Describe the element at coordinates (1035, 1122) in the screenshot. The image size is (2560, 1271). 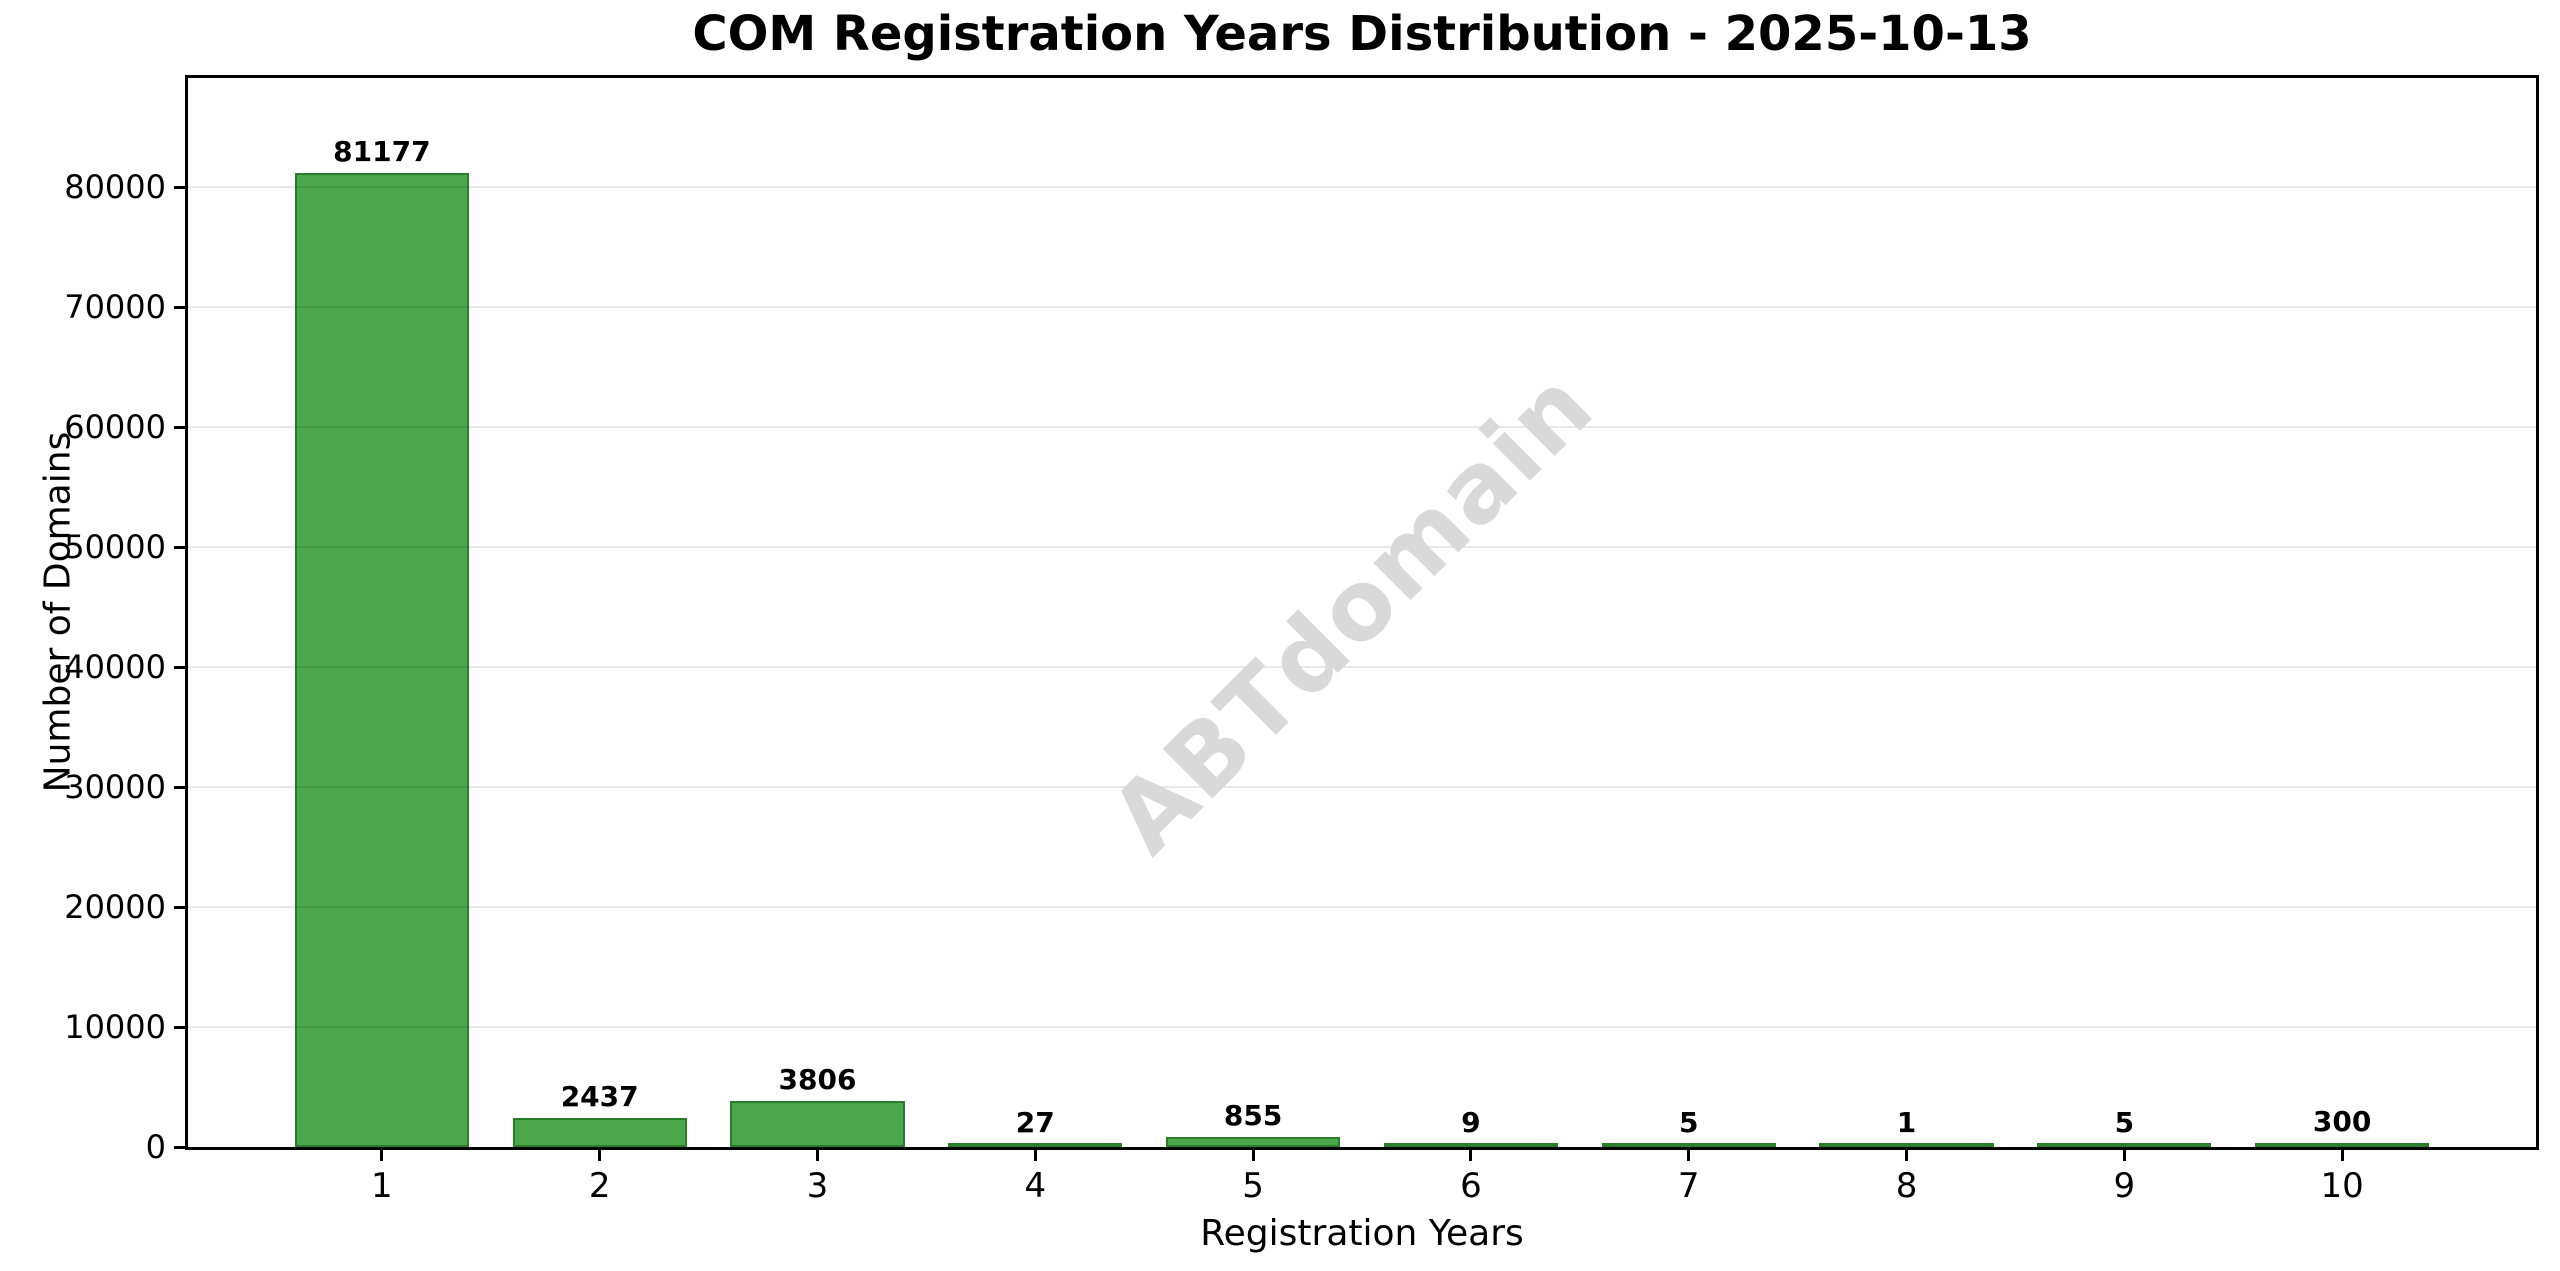
I see `bar-value-label: 27` at that location.